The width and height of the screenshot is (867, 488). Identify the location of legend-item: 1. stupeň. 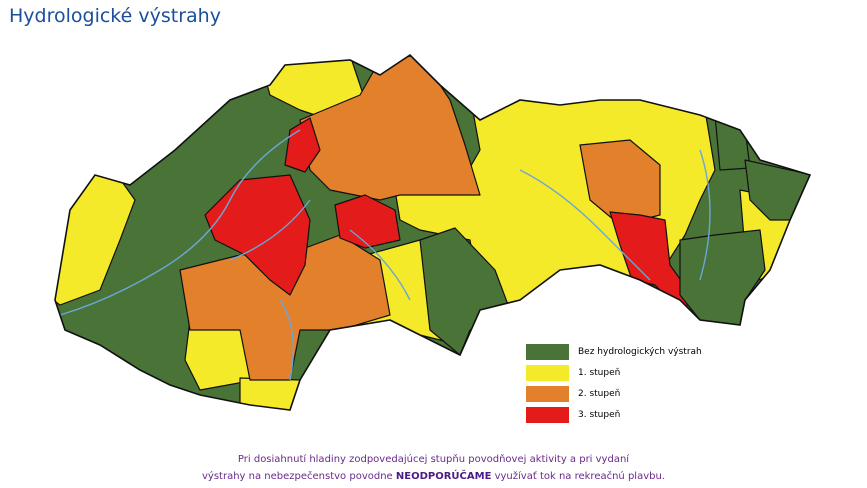
(614, 372).